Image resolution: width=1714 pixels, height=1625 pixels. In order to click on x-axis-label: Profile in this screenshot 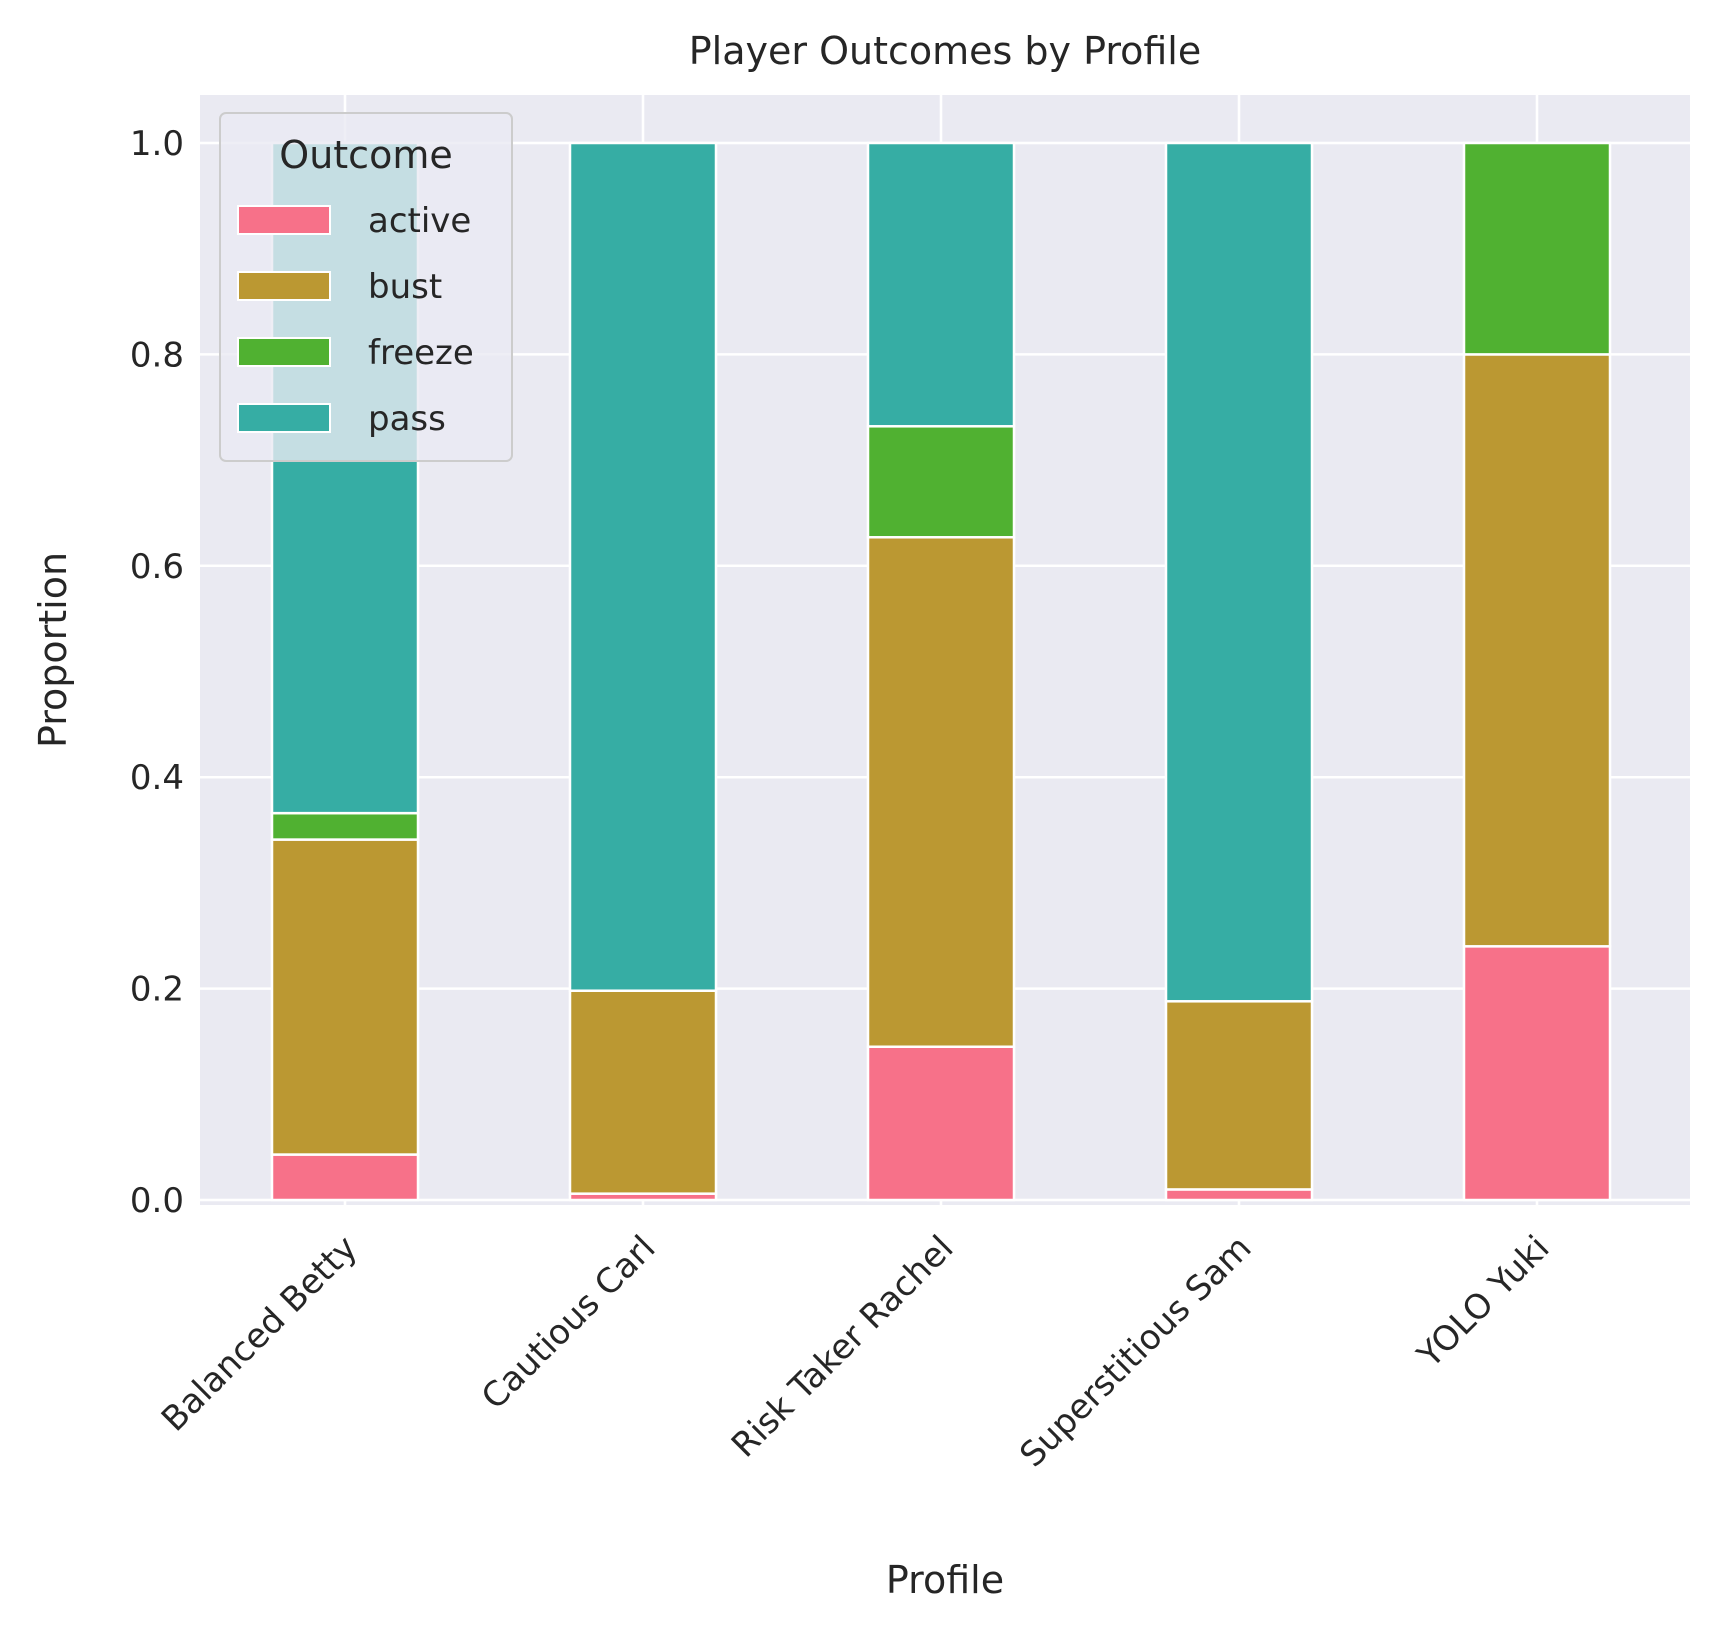, I will do `click(945, 1580)`.